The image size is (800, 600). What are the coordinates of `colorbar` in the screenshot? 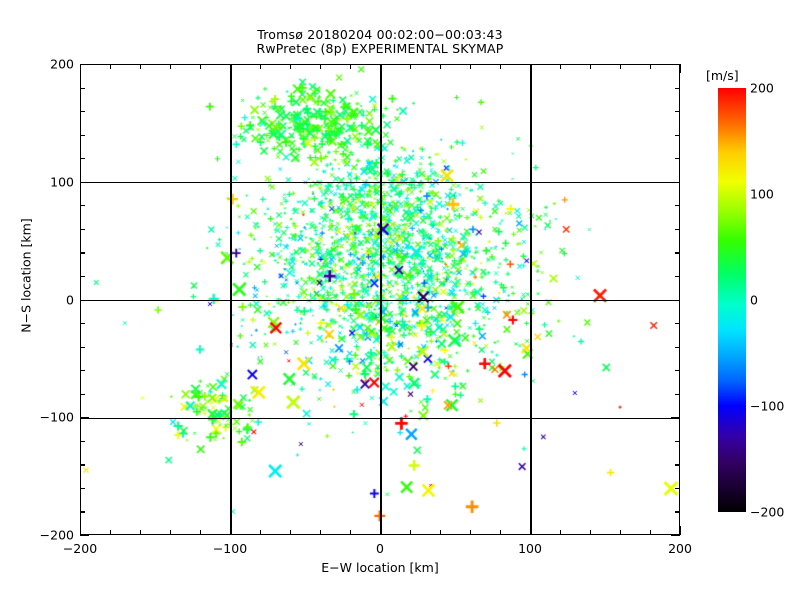 It's located at (732, 300).